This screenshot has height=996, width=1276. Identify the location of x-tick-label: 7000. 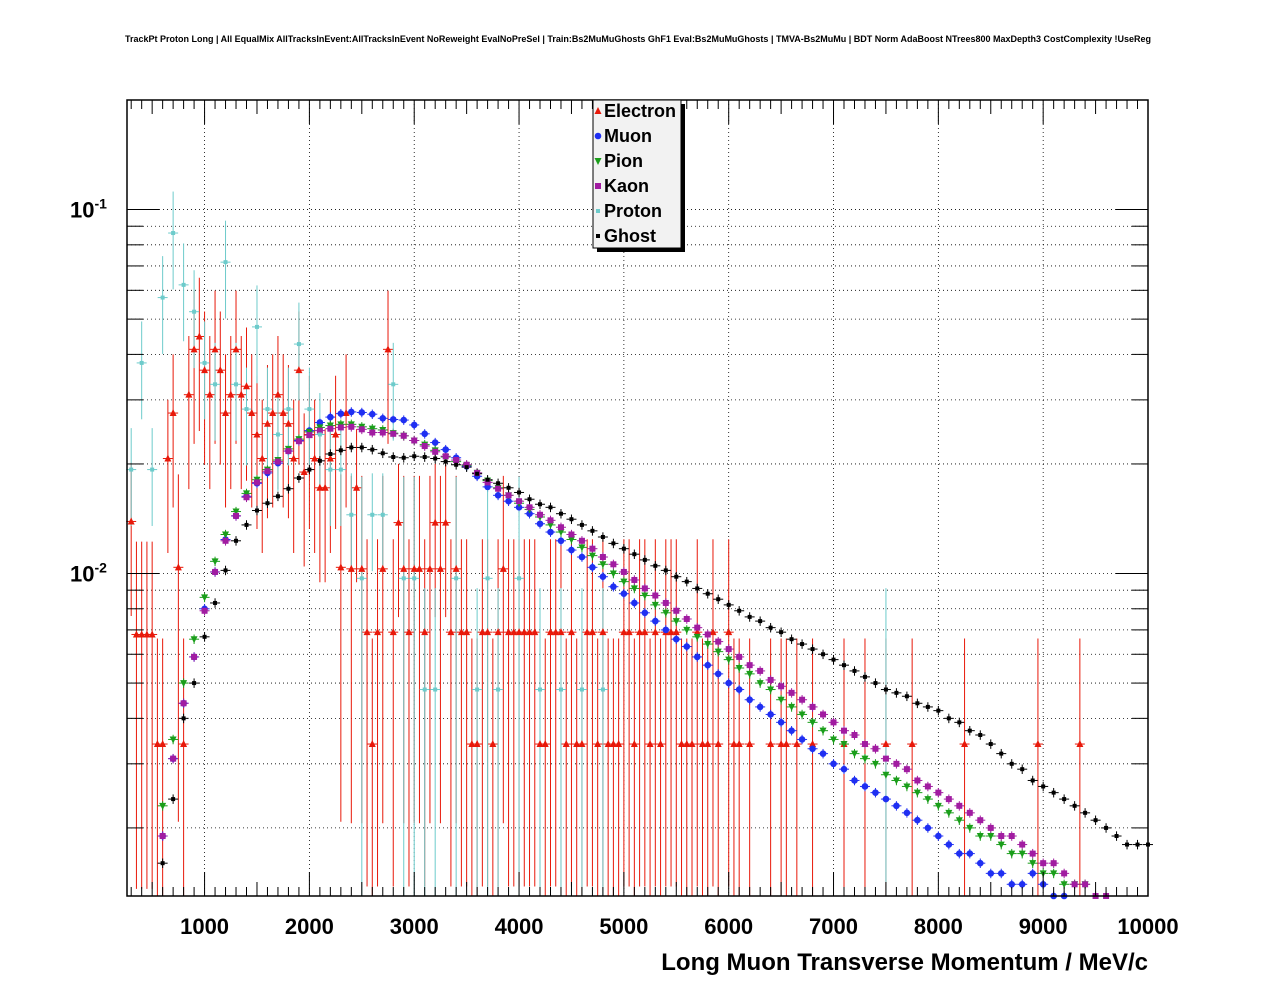
(833, 926).